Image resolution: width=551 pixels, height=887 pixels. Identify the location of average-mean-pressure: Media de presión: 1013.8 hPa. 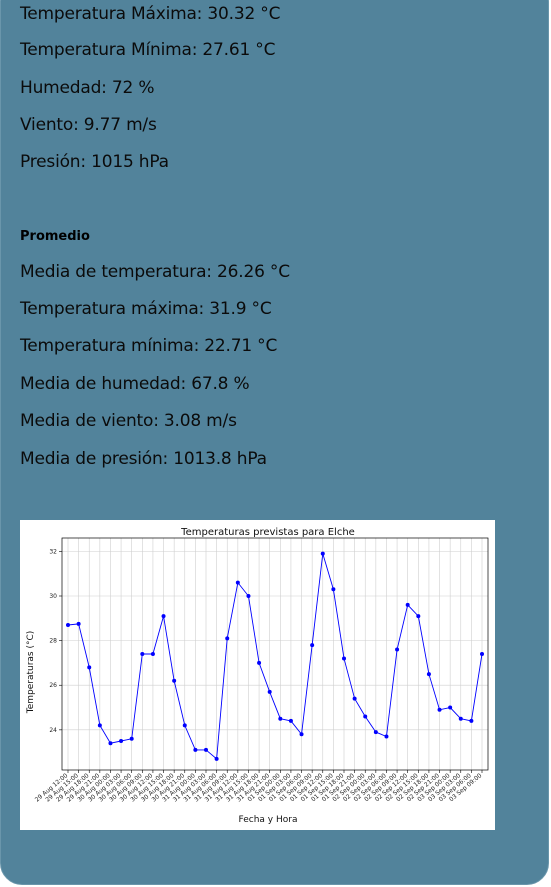
(143, 459).